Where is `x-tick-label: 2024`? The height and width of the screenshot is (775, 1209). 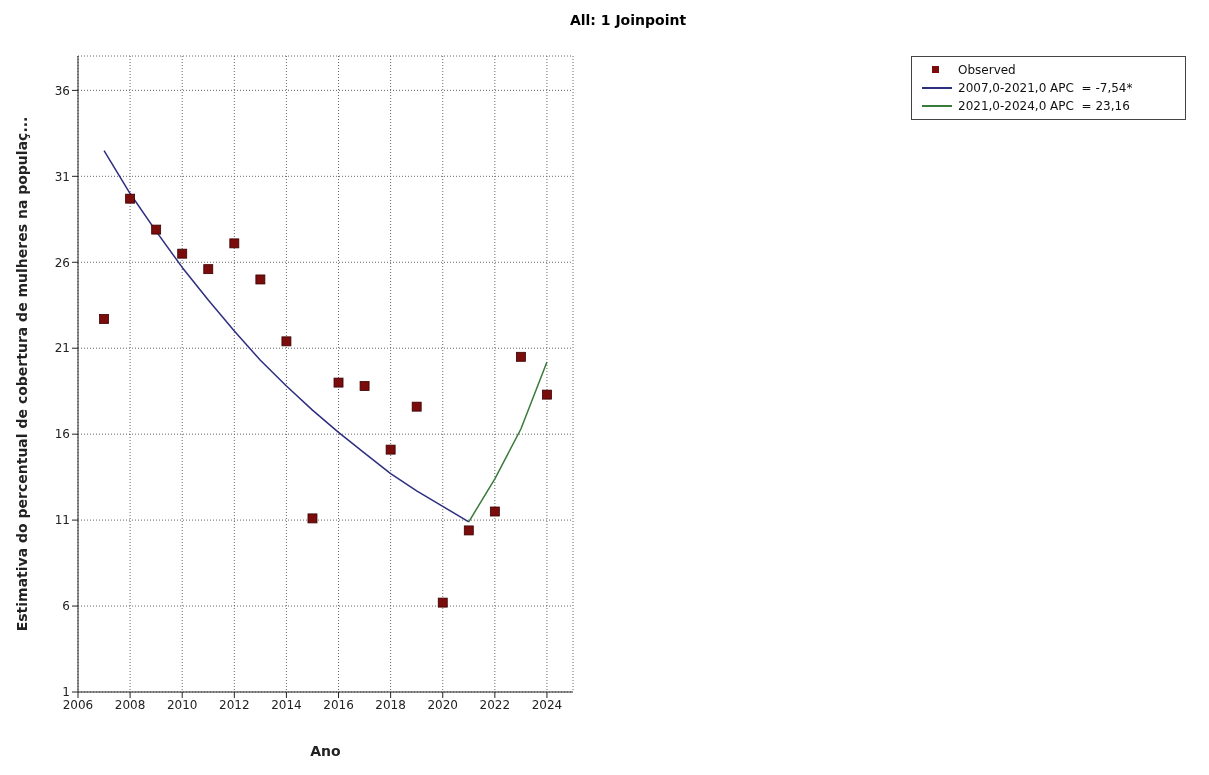 x-tick-label: 2024 is located at coordinates (547, 704).